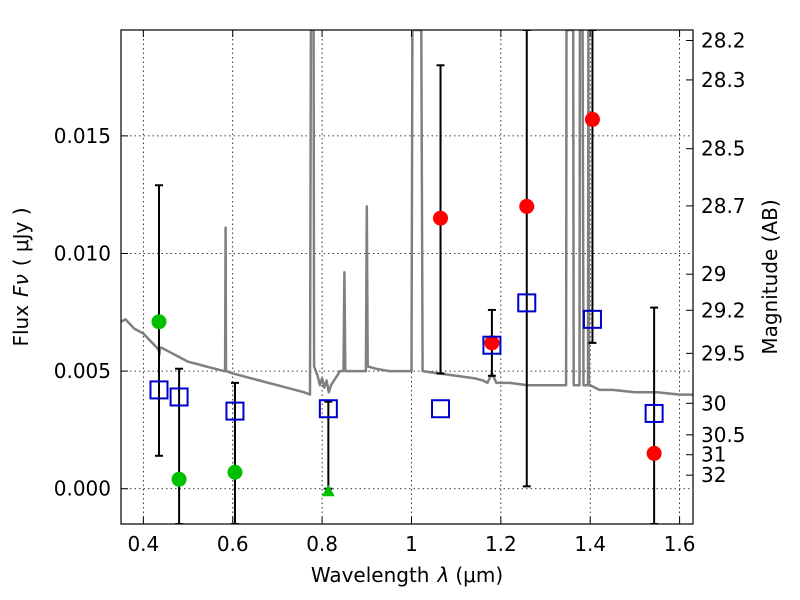  Describe the element at coordinates (82, 253) in the screenshot. I see `y-tick-label: 0.010` at that location.